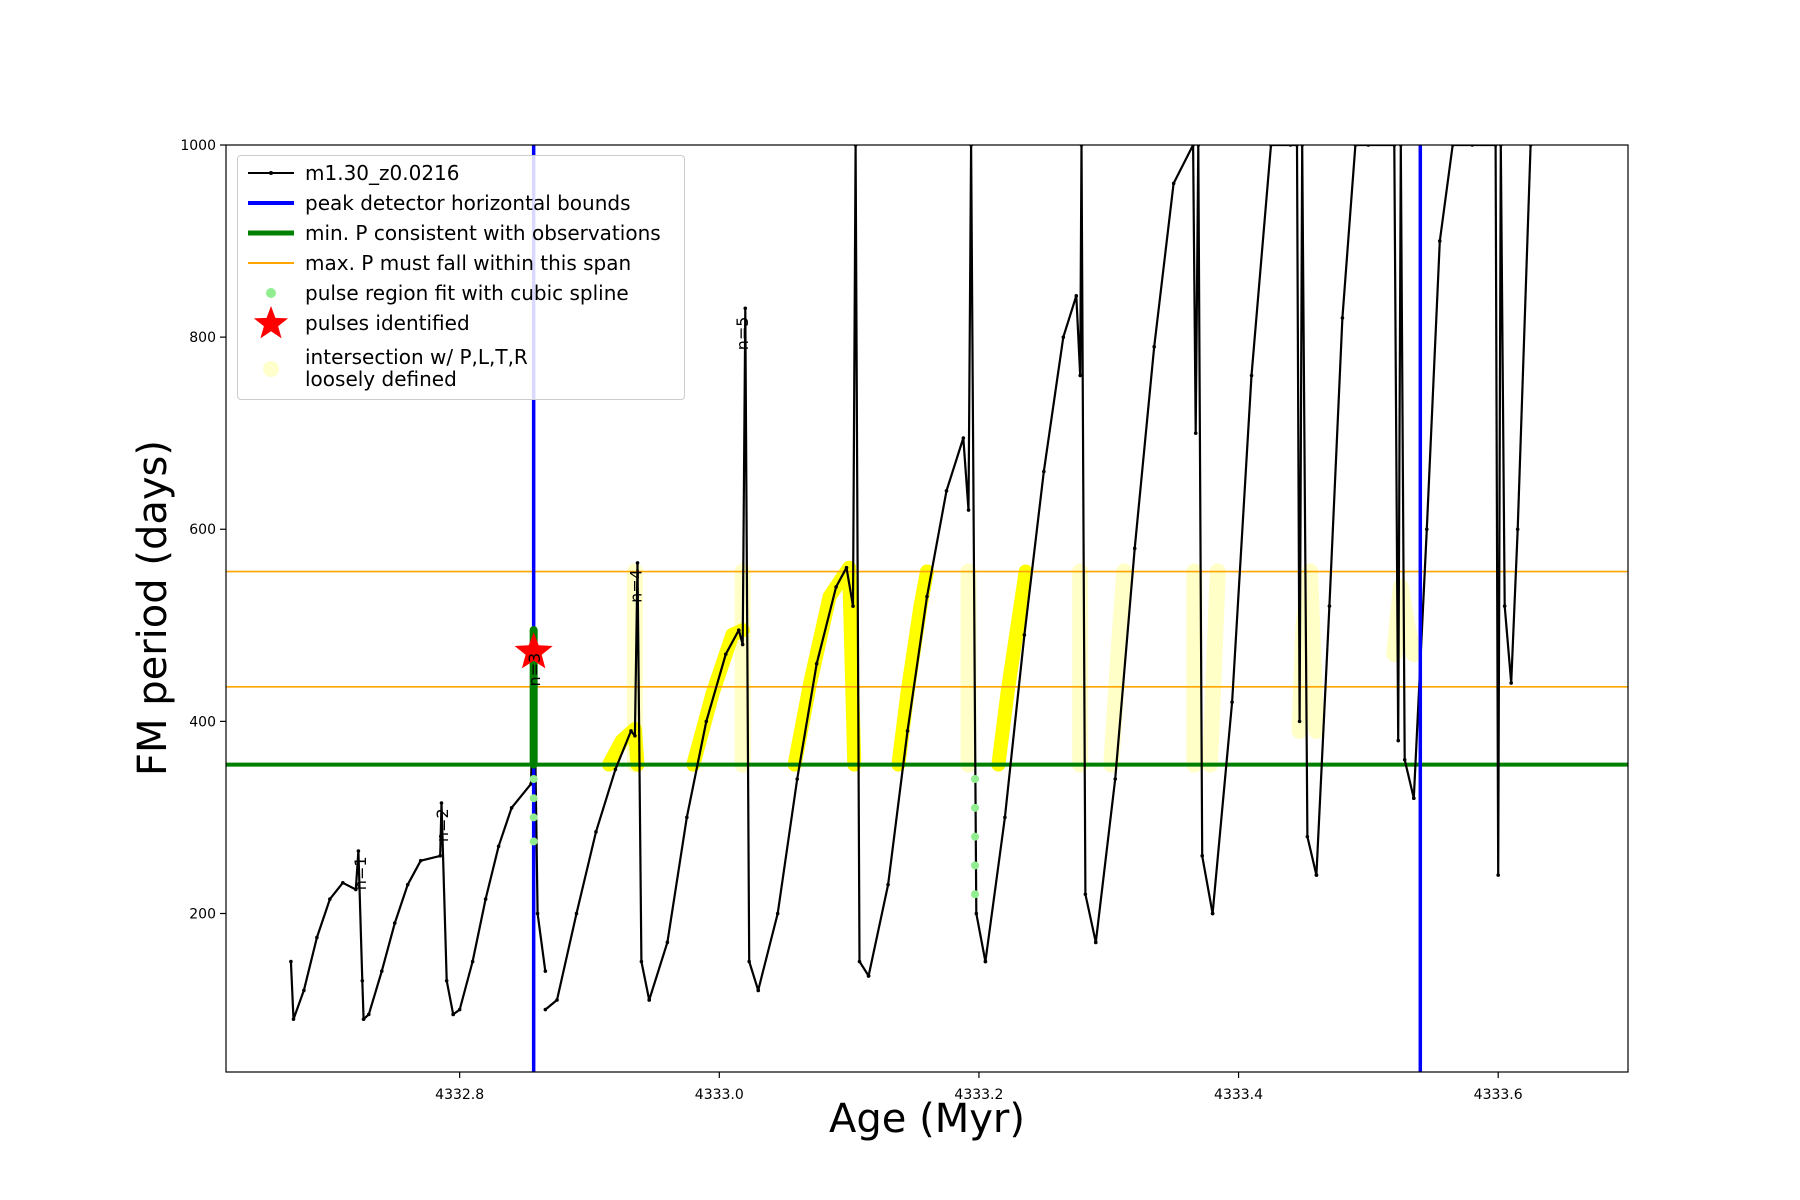 The width and height of the screenshot is (1800, 1200). I want to click on pulse-annotation: n=1, so click(360, 873).